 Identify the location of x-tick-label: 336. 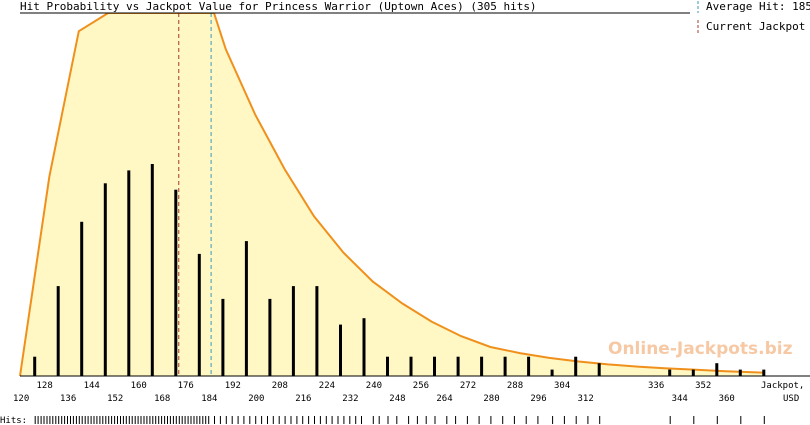
(656, 386).